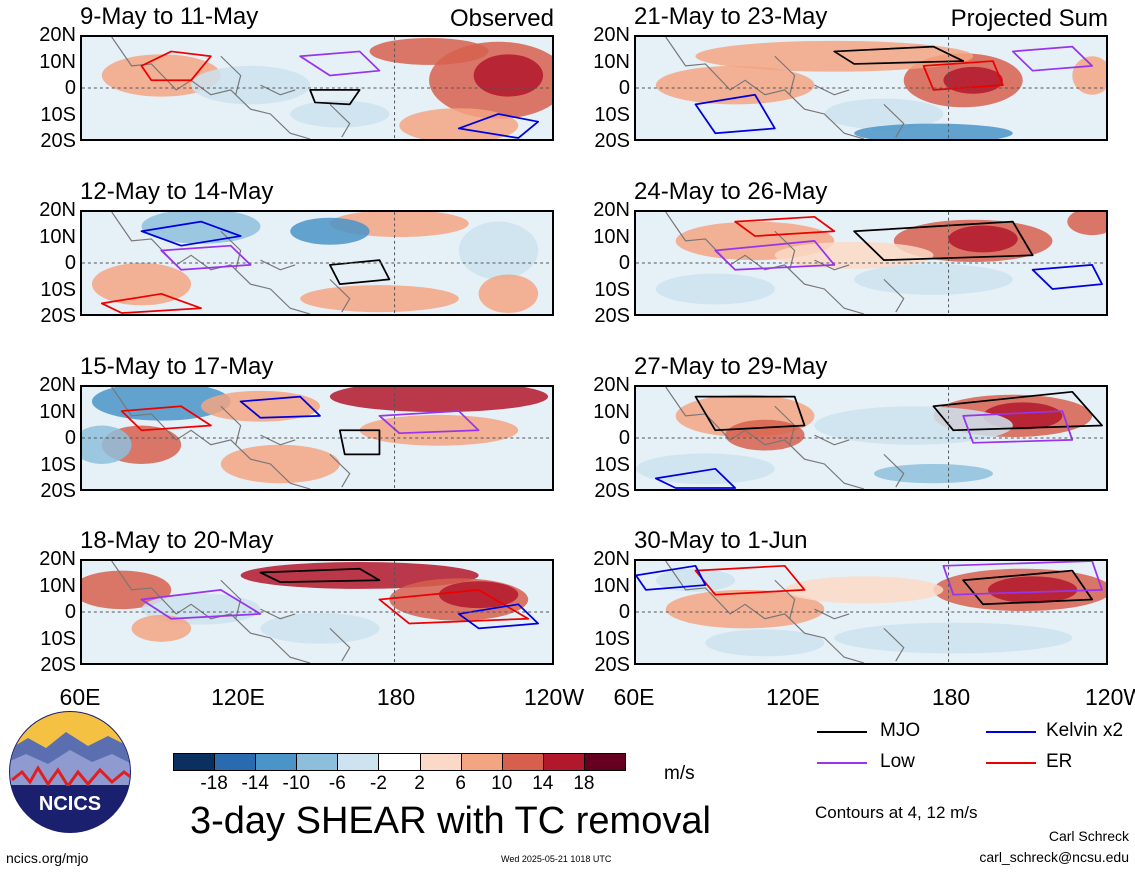 The image size is (1135, 872). What do you see at coordinates (58, 638) in the screenshot?
I see `lat-label-4-3: 10S` at bounding box center [58, 638].